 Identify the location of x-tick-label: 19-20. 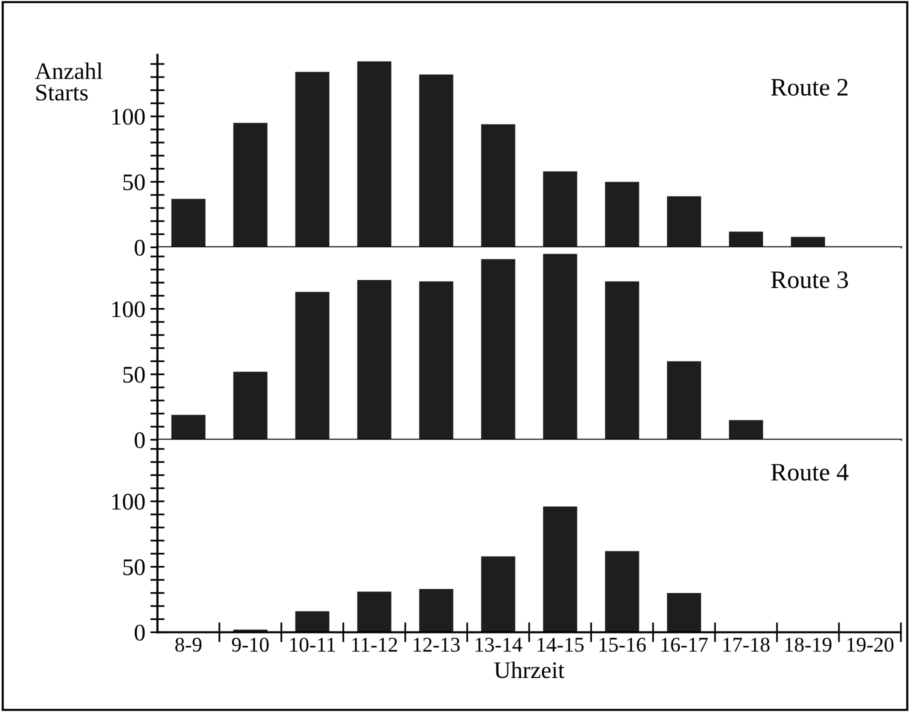
(870, 645).